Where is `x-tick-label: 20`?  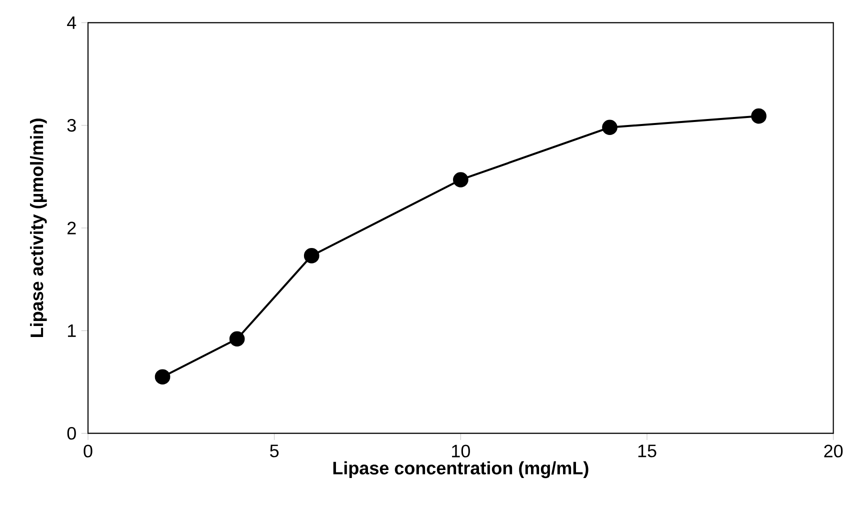 x-tick-label: 20 is located at coordinates (833, 451).